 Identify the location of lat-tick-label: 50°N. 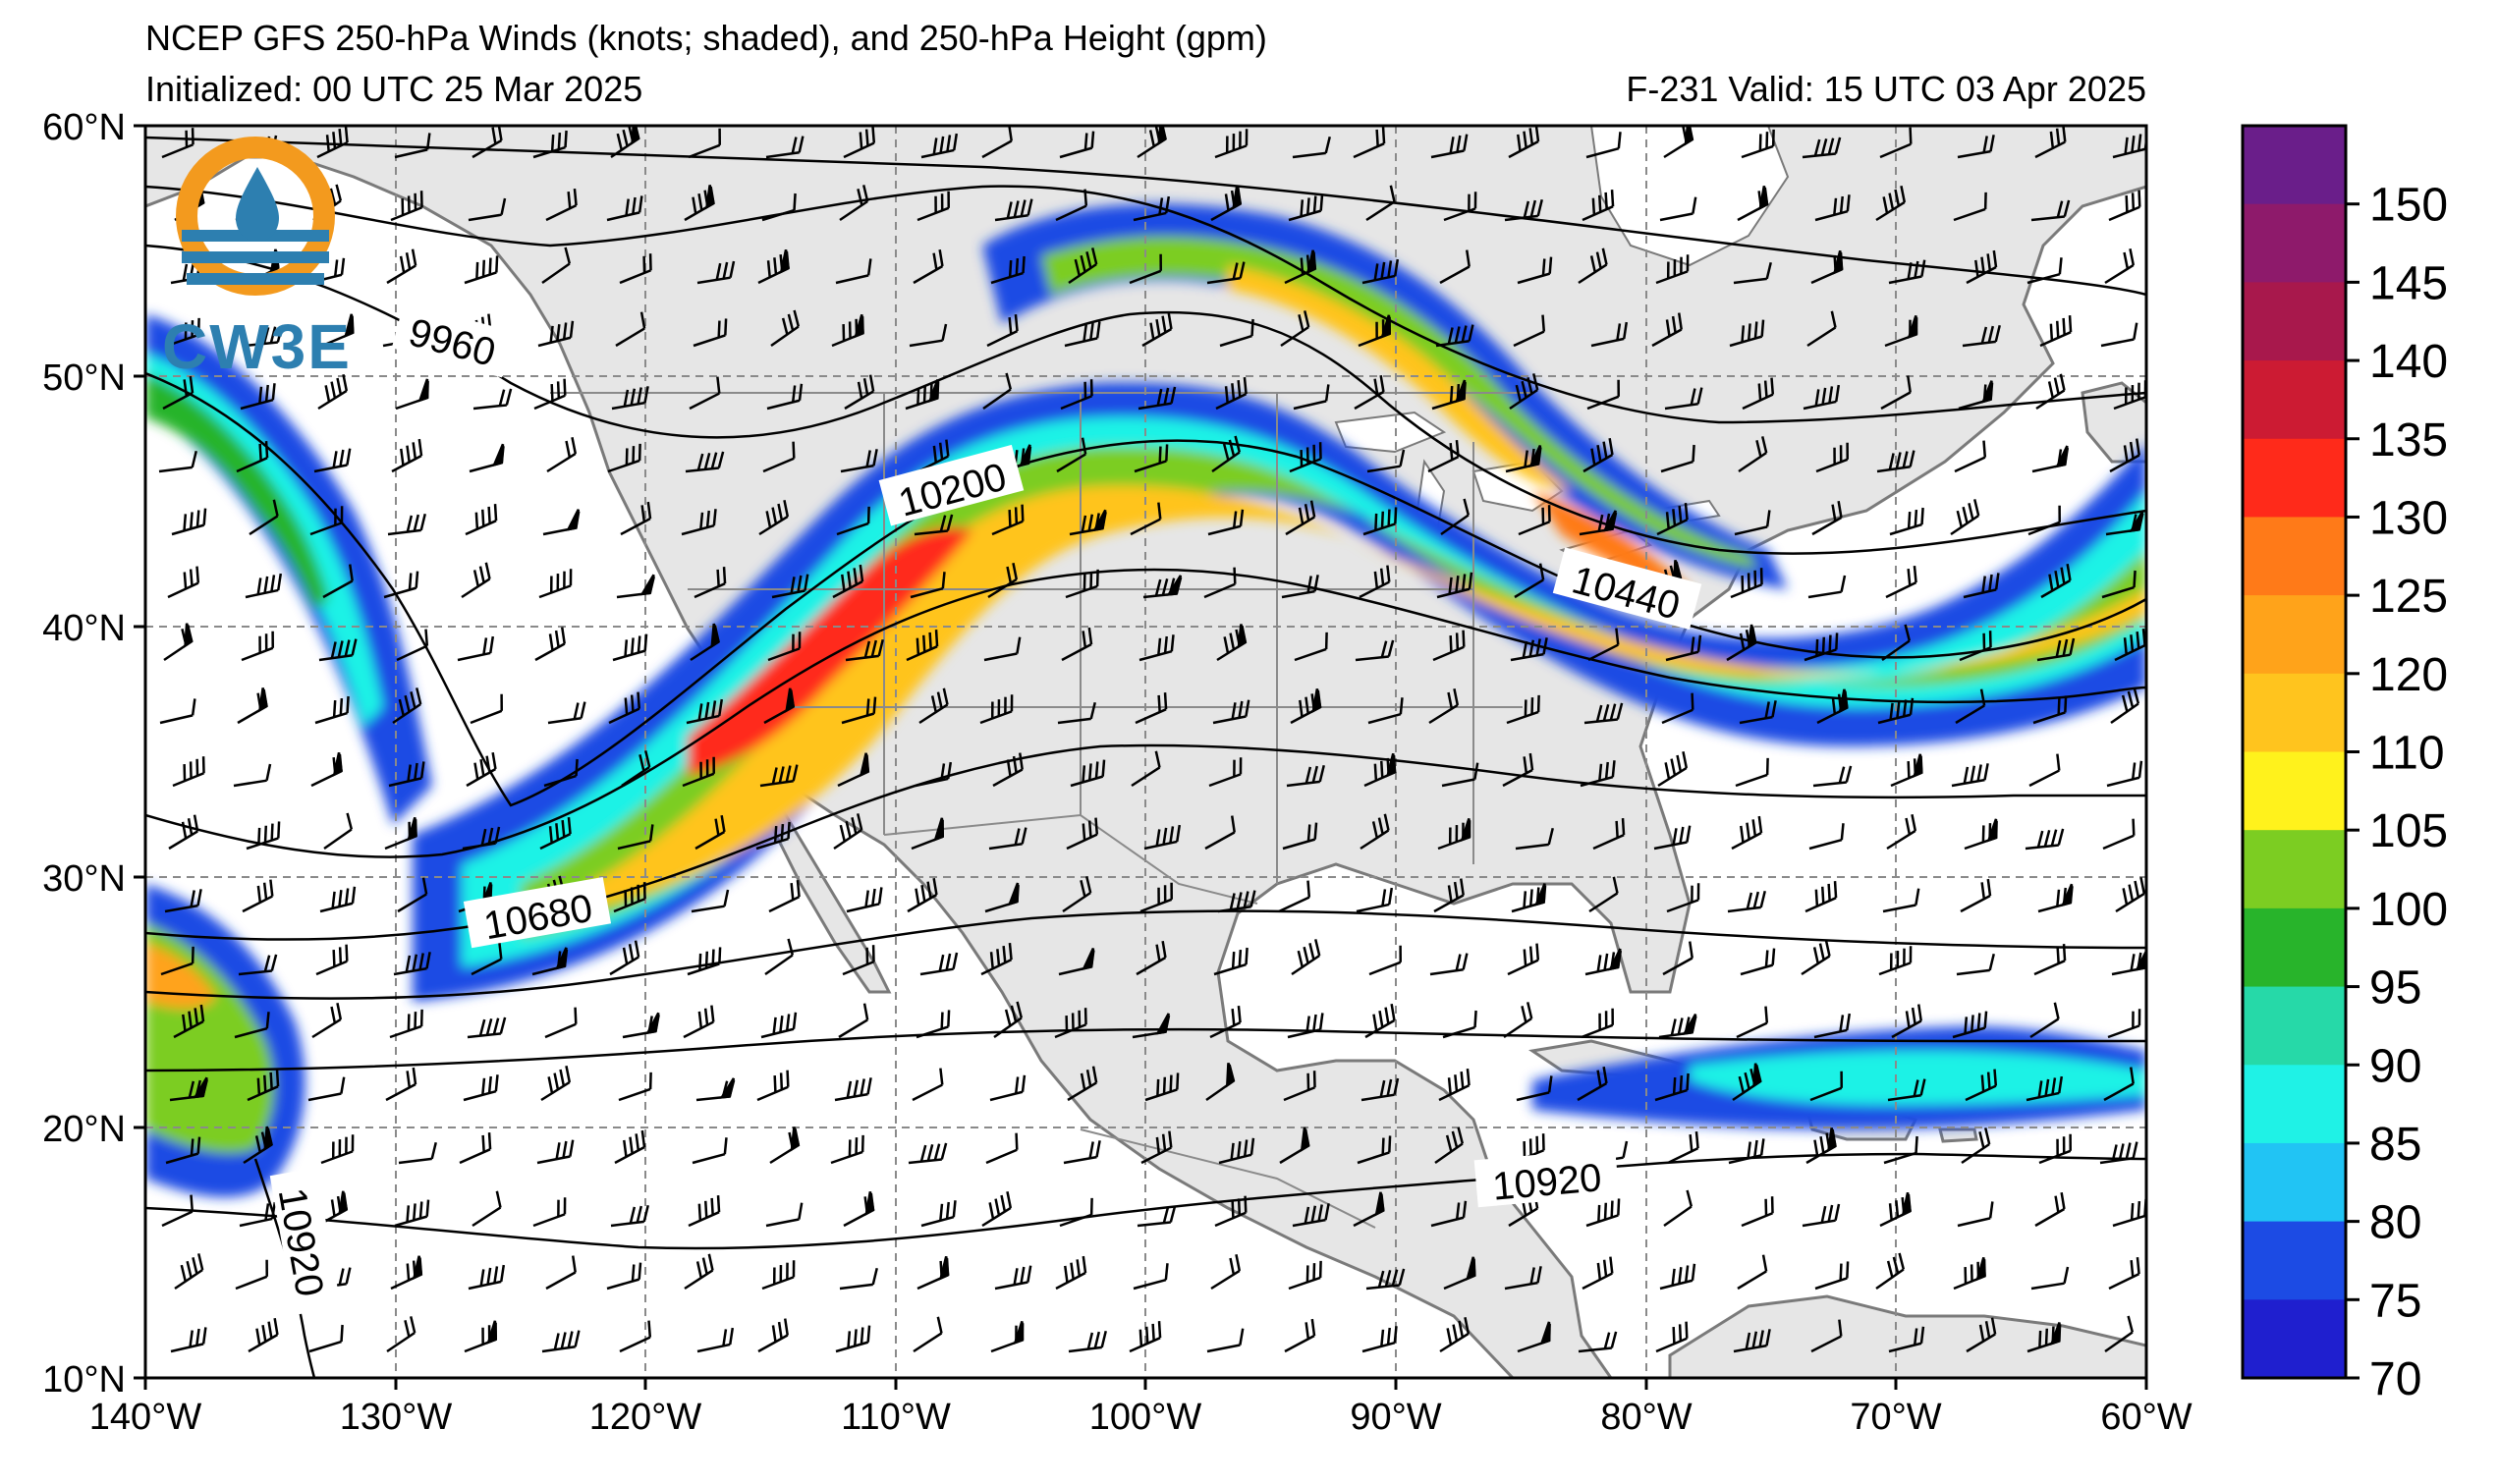
(84, 378).